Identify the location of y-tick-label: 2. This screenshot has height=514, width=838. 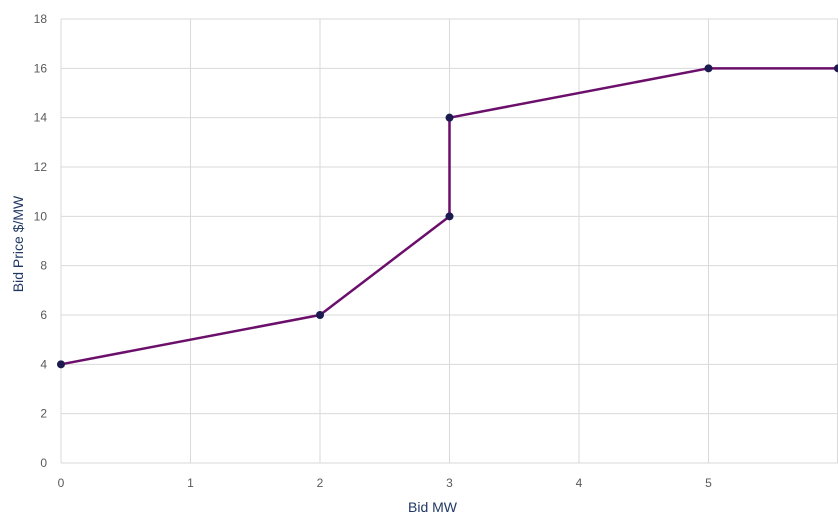
(43, 414).